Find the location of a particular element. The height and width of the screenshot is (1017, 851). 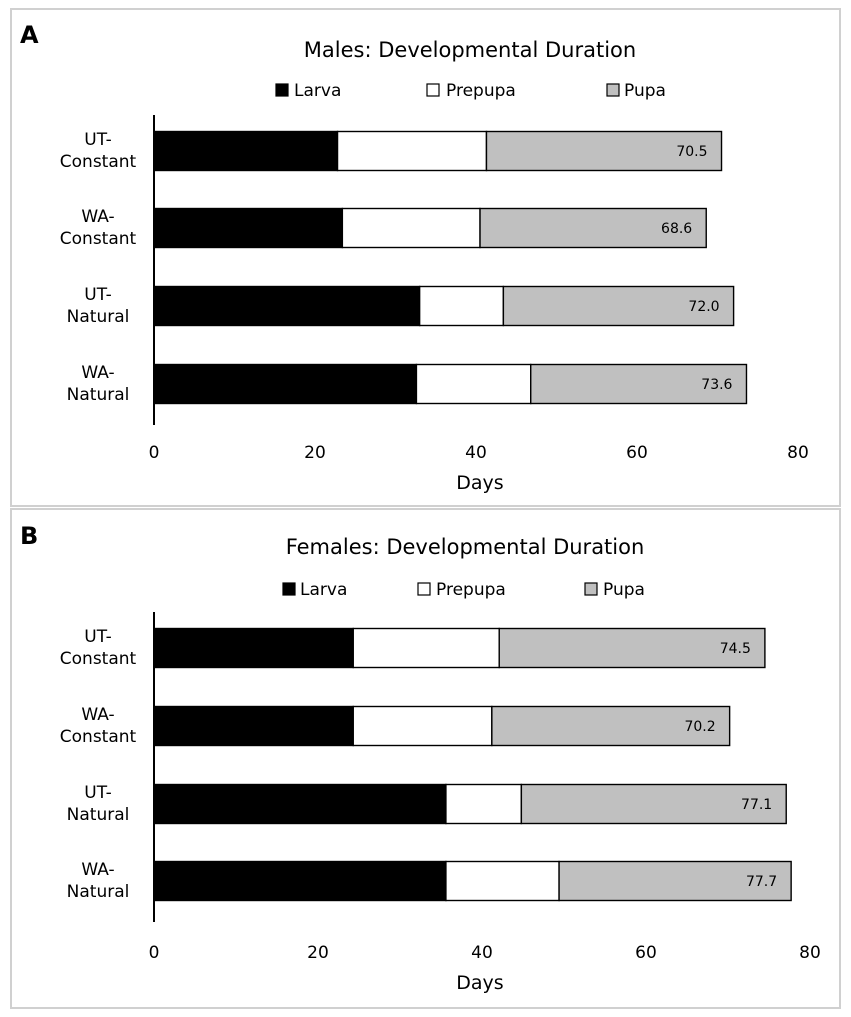

data-label-total-1: 74.5 is located at coordinates (735, 649).